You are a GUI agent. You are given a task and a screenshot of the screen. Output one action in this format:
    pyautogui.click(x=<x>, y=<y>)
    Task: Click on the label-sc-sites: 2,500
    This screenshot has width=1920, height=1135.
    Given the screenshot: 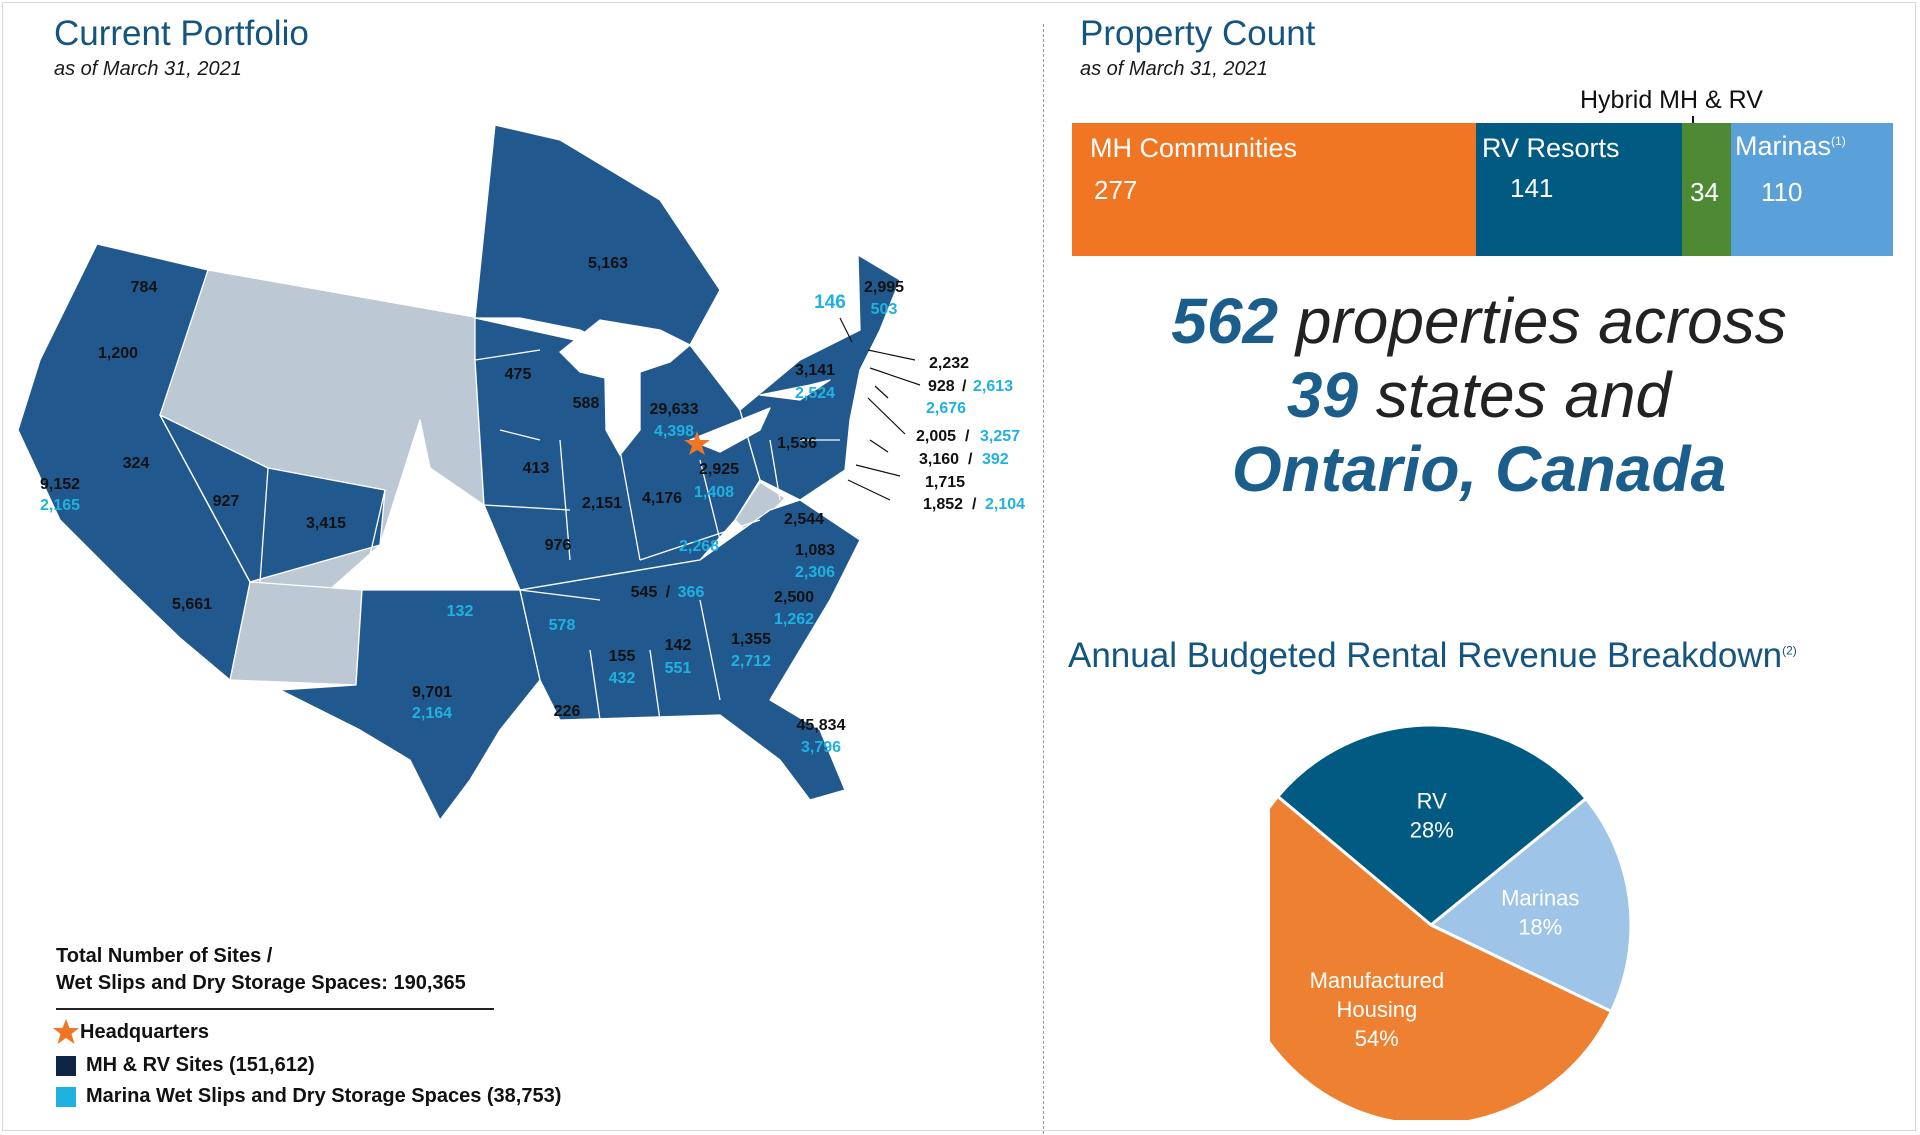 What is the action you would take?
    pyautogui.click(x=794, y=597)
    